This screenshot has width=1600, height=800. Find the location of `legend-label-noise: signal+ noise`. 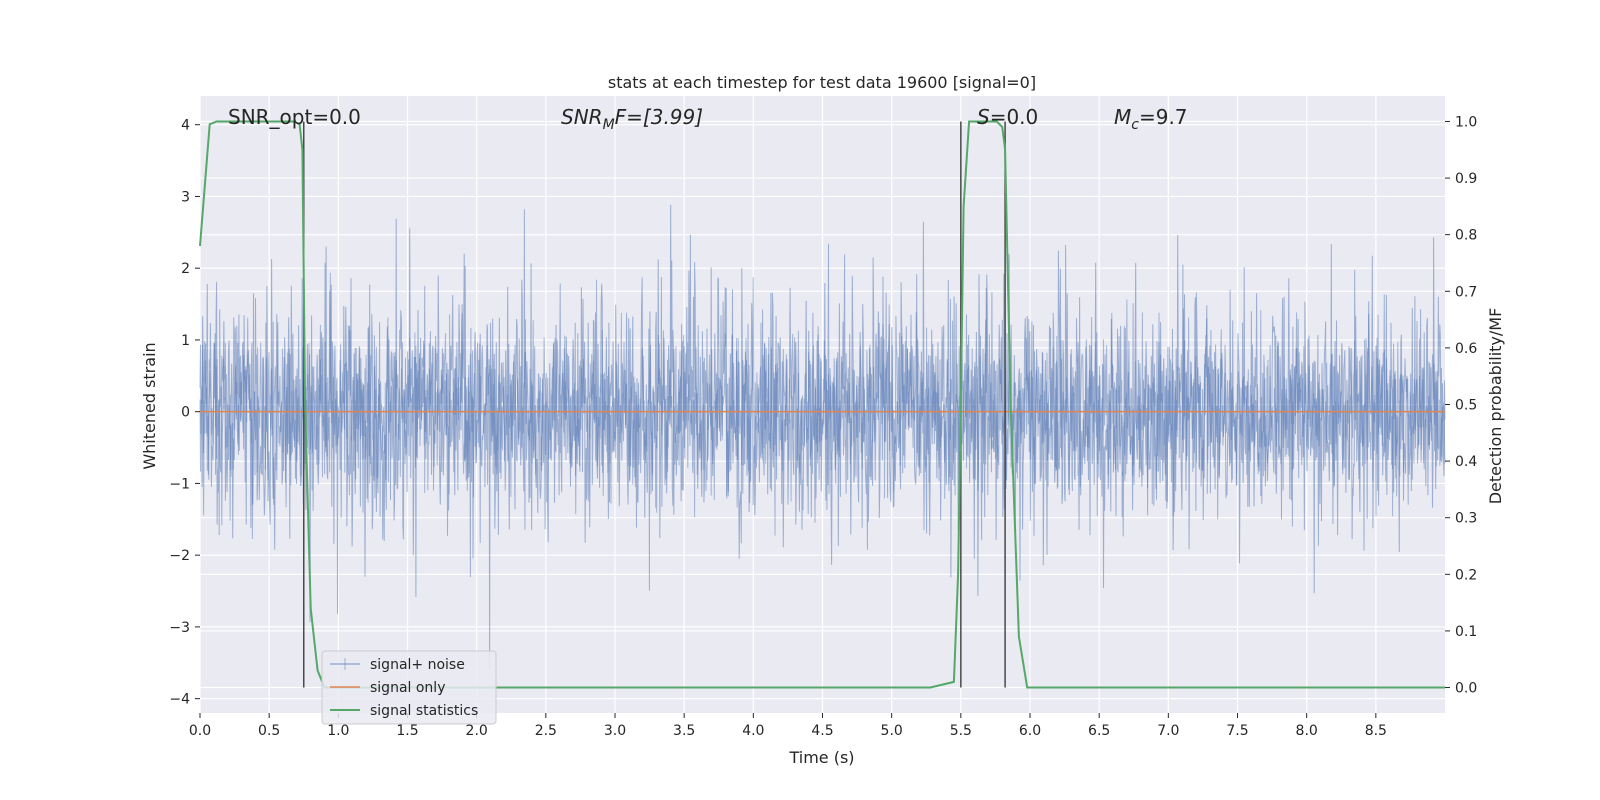

legend-label-noise: signal+ noise is located at coordinates (417, 665).